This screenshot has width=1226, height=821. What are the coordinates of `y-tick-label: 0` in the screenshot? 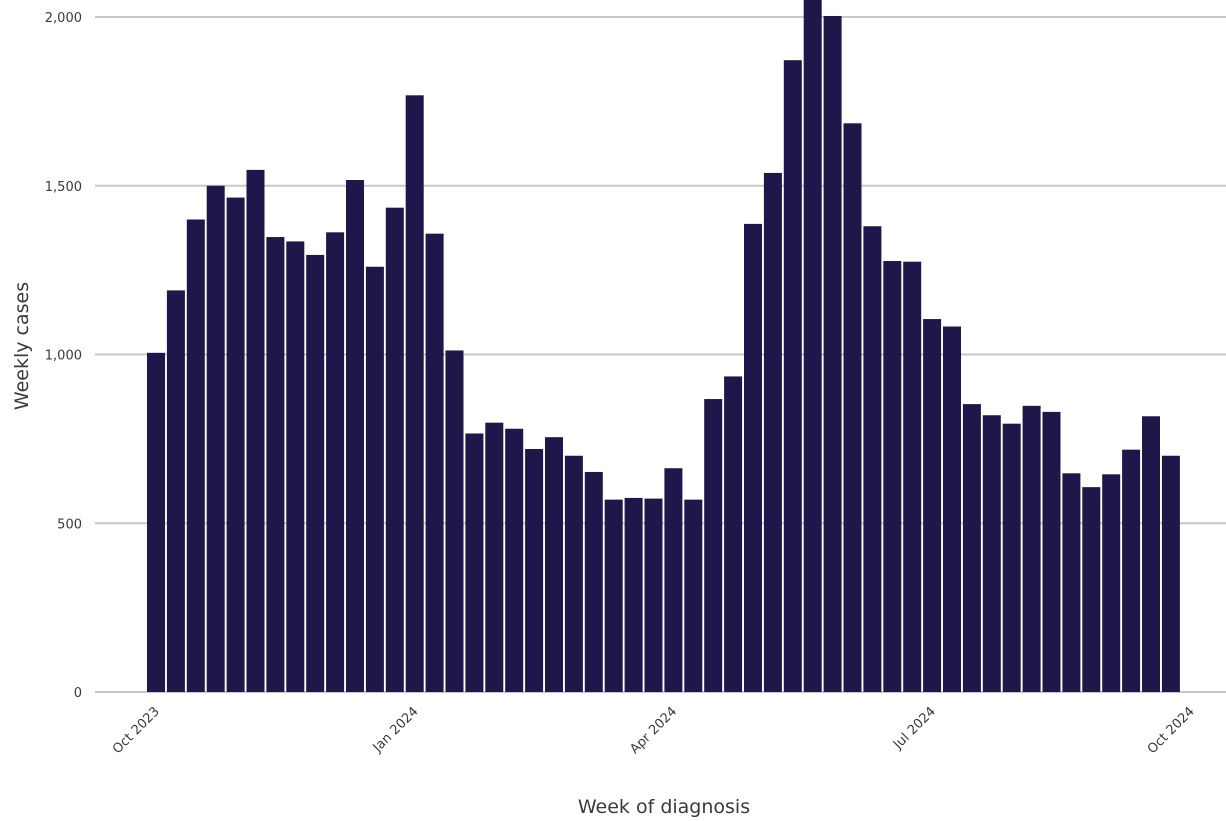 It's located at (78, 693).